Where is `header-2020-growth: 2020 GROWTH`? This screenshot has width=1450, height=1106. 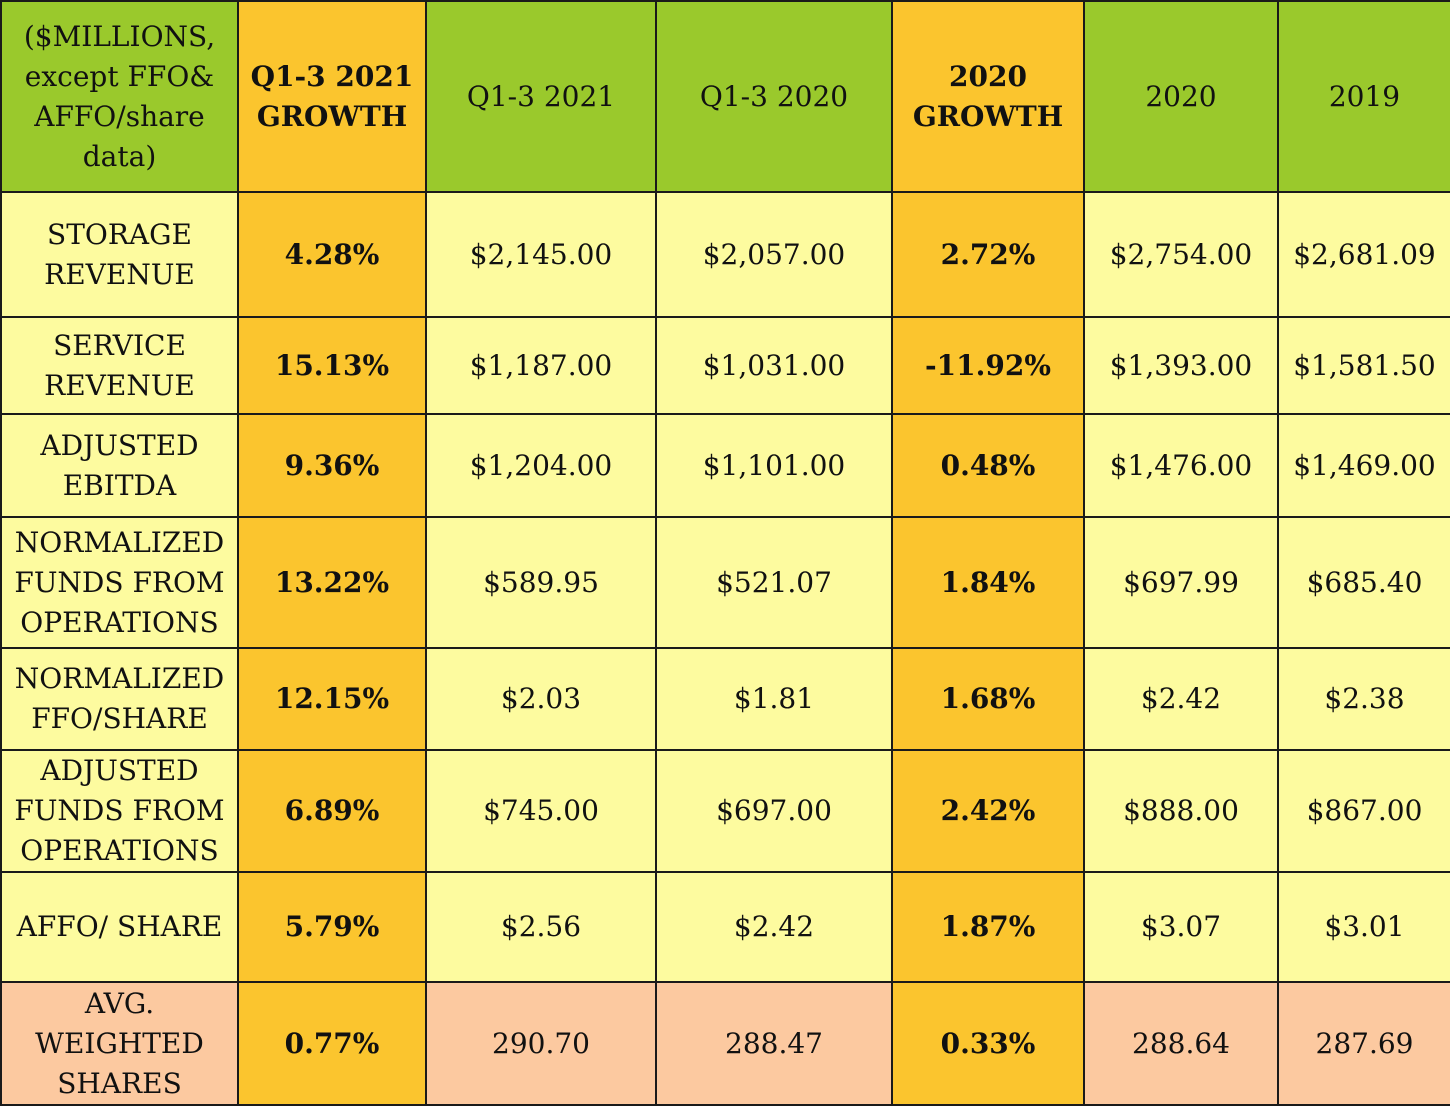 header-2020-growth: 2020 GROWTH is located at coordinates (988, 96).